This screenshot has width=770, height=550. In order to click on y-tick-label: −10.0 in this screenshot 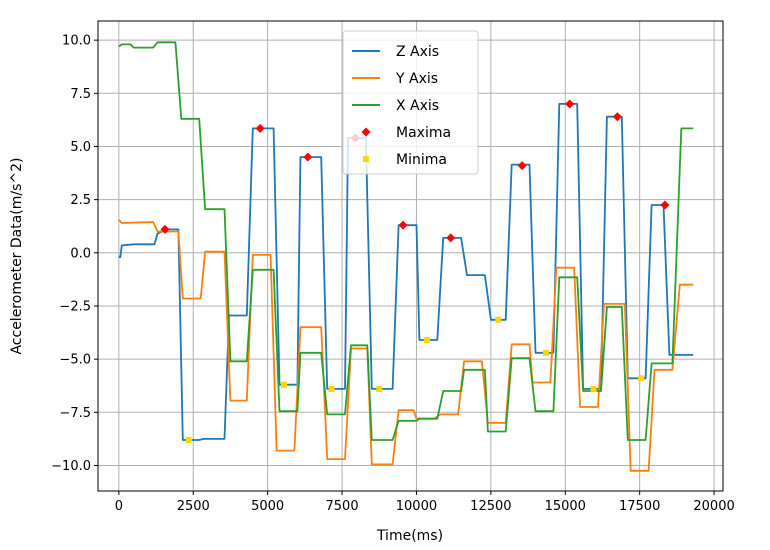, I will do `click(71, 466)`.